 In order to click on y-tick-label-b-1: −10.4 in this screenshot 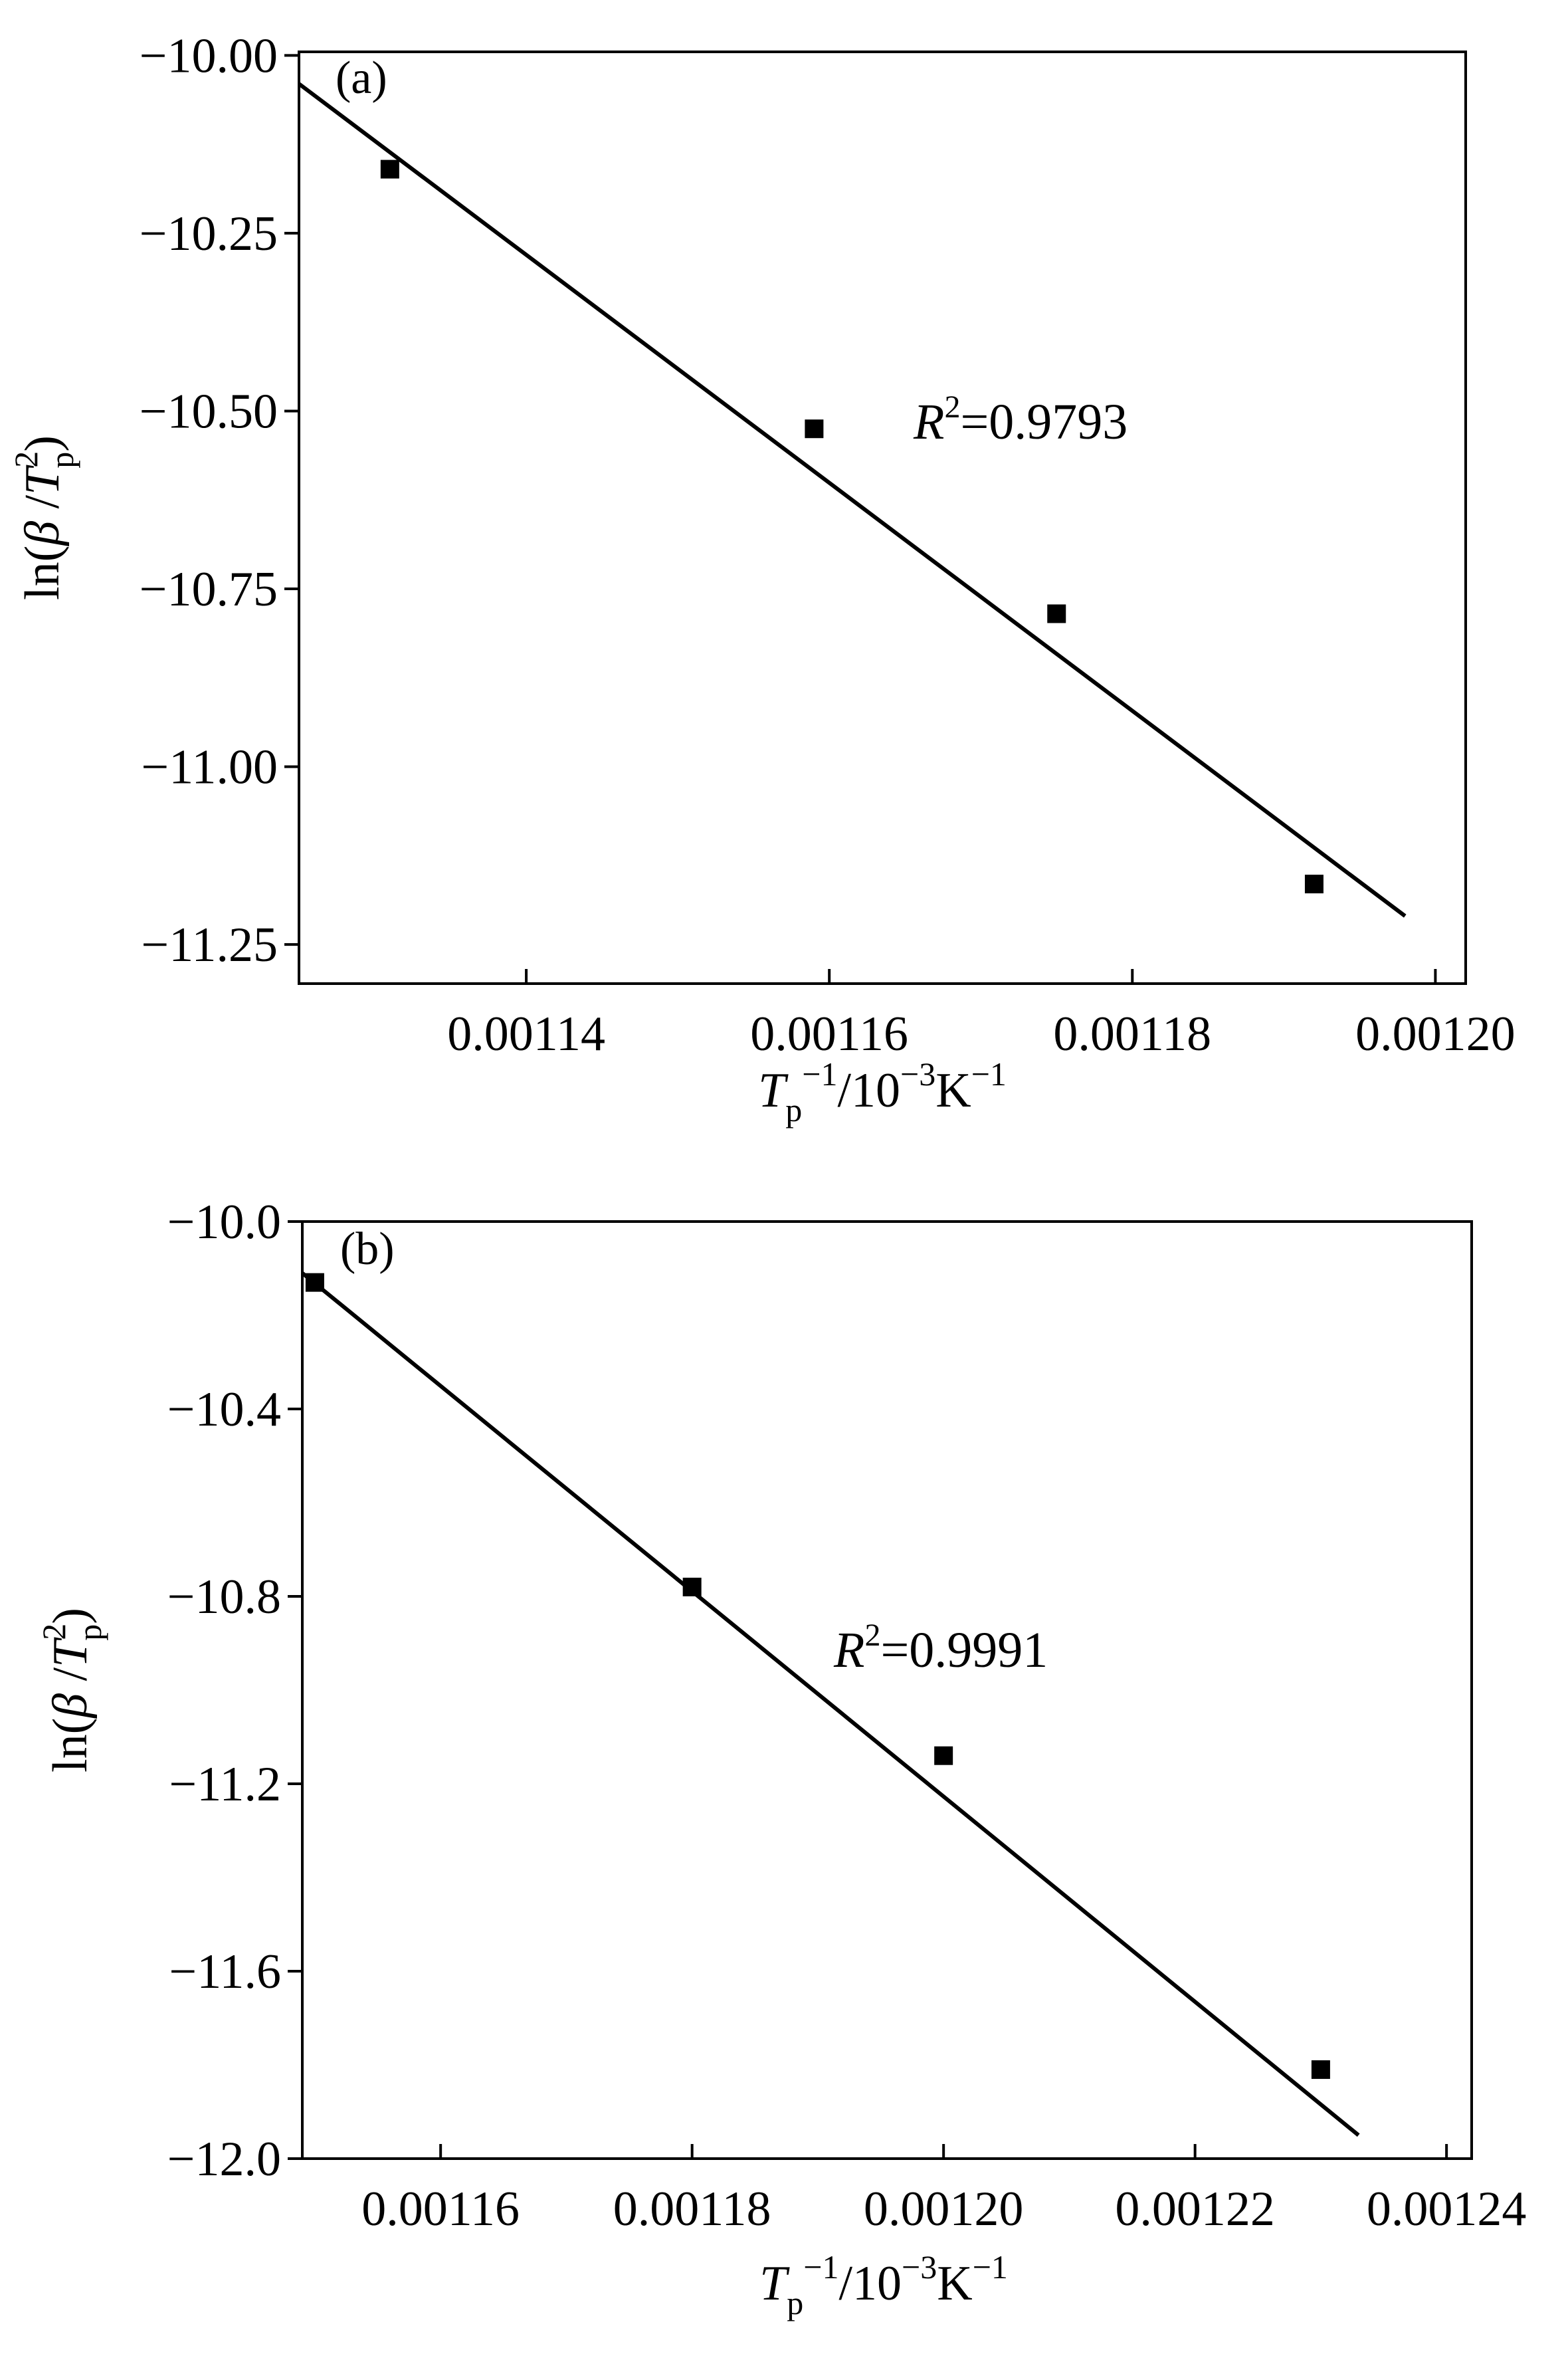, I will do `click(224, 1409)`.